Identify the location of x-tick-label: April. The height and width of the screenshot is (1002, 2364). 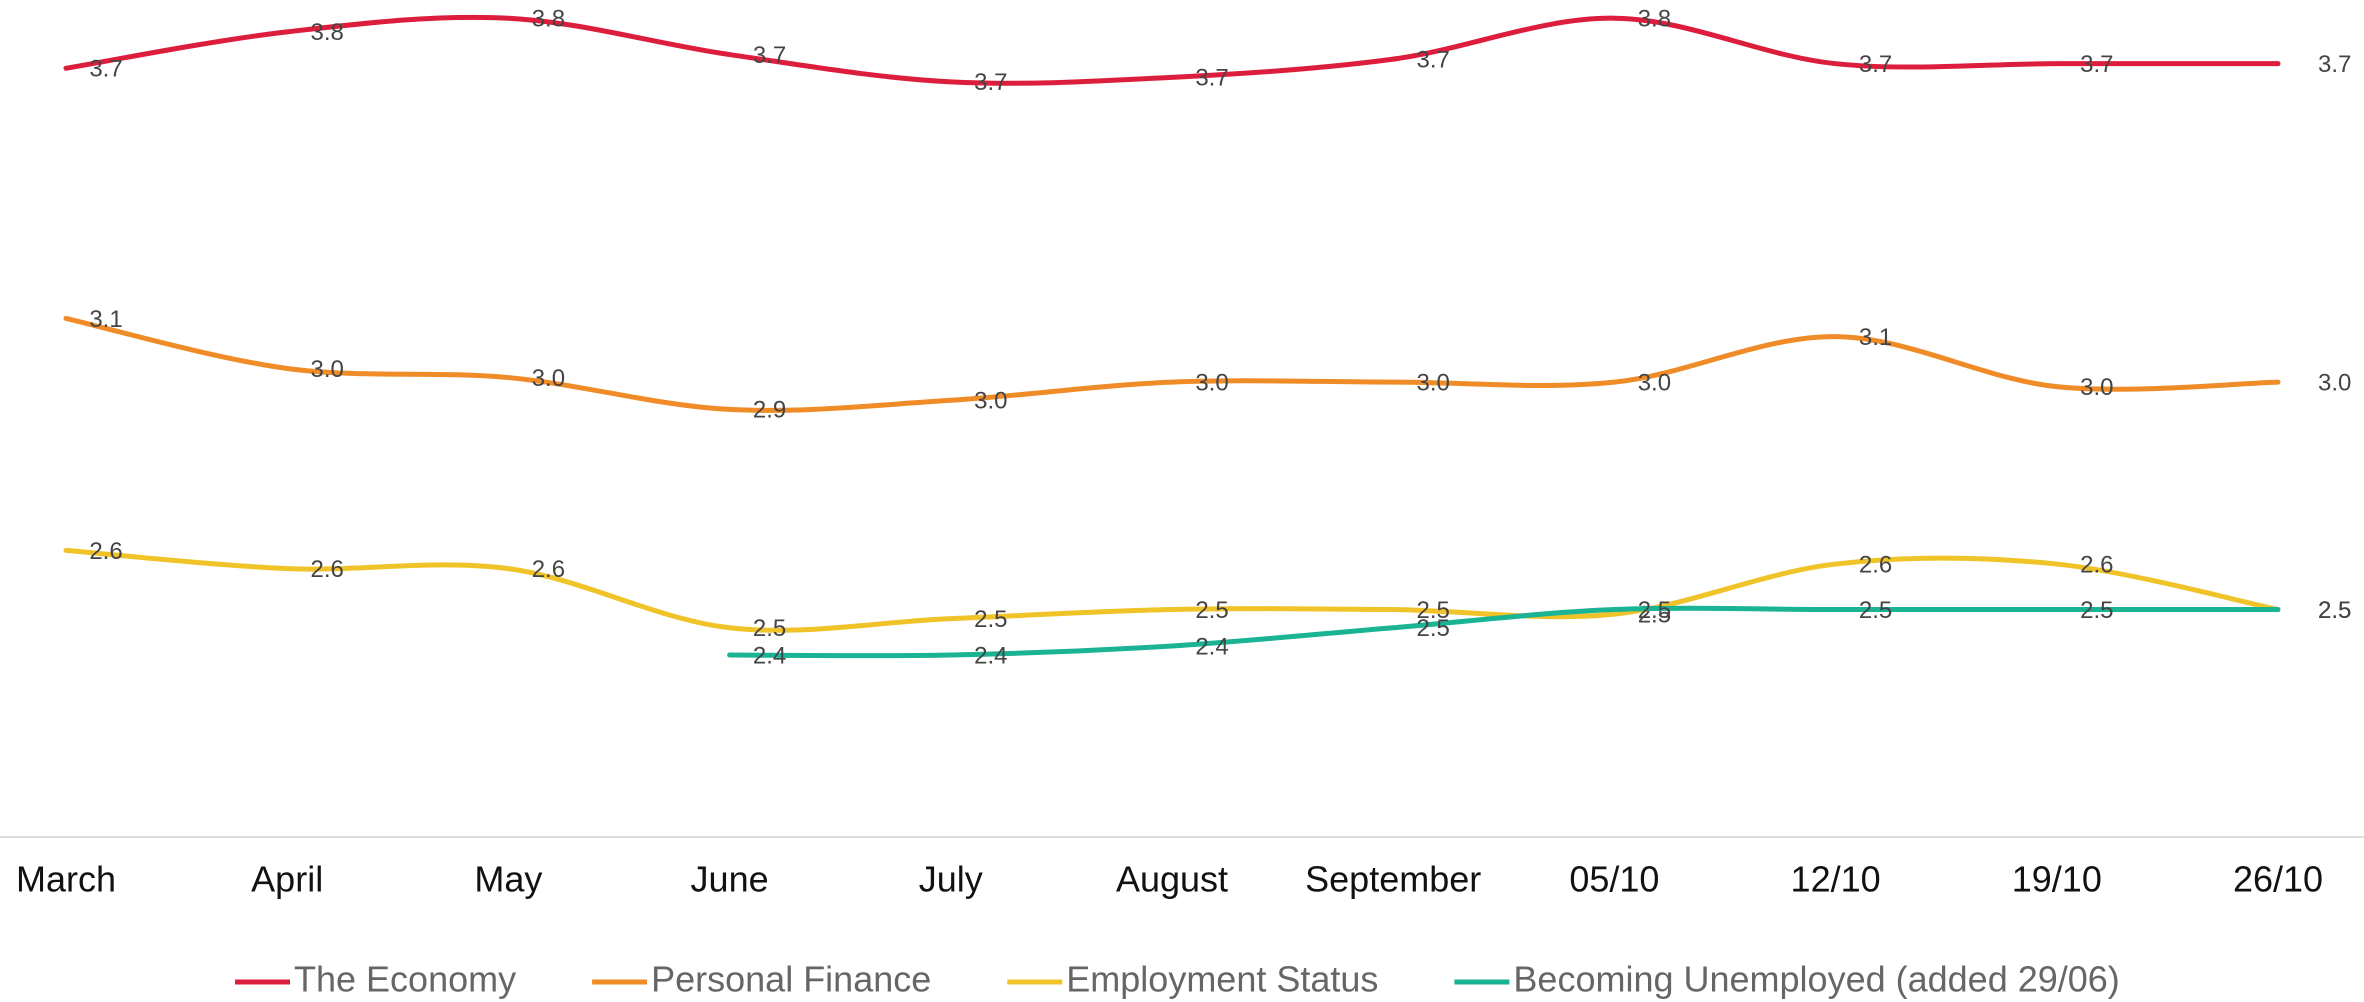
(287, 879).